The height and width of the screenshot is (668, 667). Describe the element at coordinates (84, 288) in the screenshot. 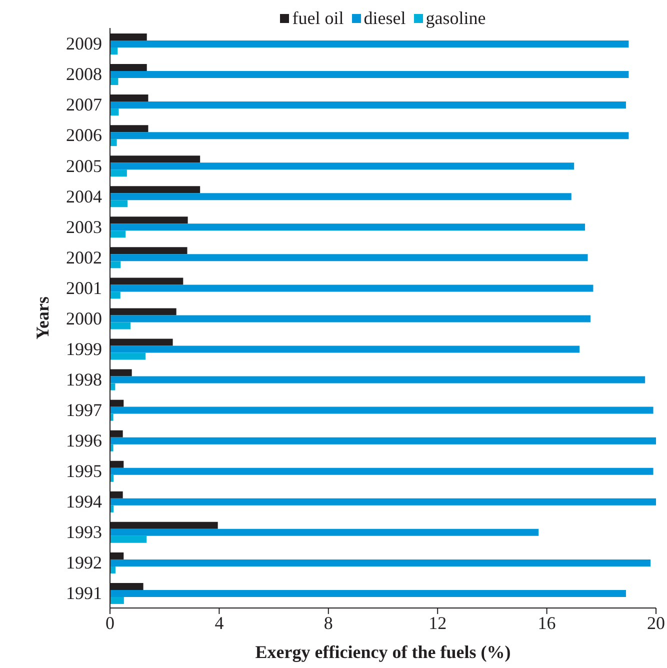

I see `y-tick-label: 2001` at that location.